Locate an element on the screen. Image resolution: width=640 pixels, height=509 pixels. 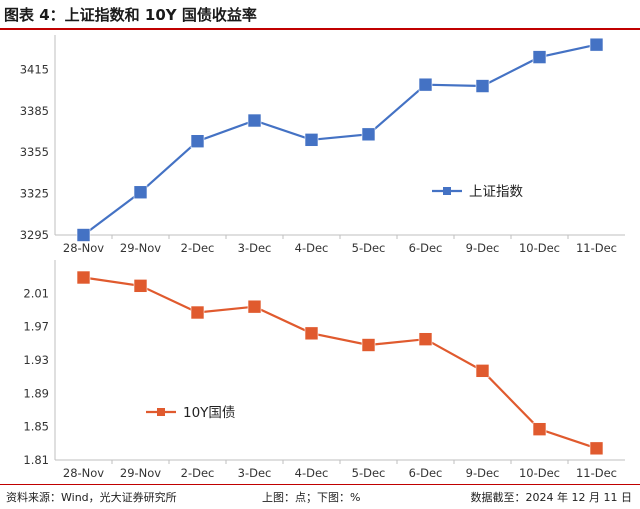
footer-units: 上图：点；下图：% is located at coordinates (311, 497).